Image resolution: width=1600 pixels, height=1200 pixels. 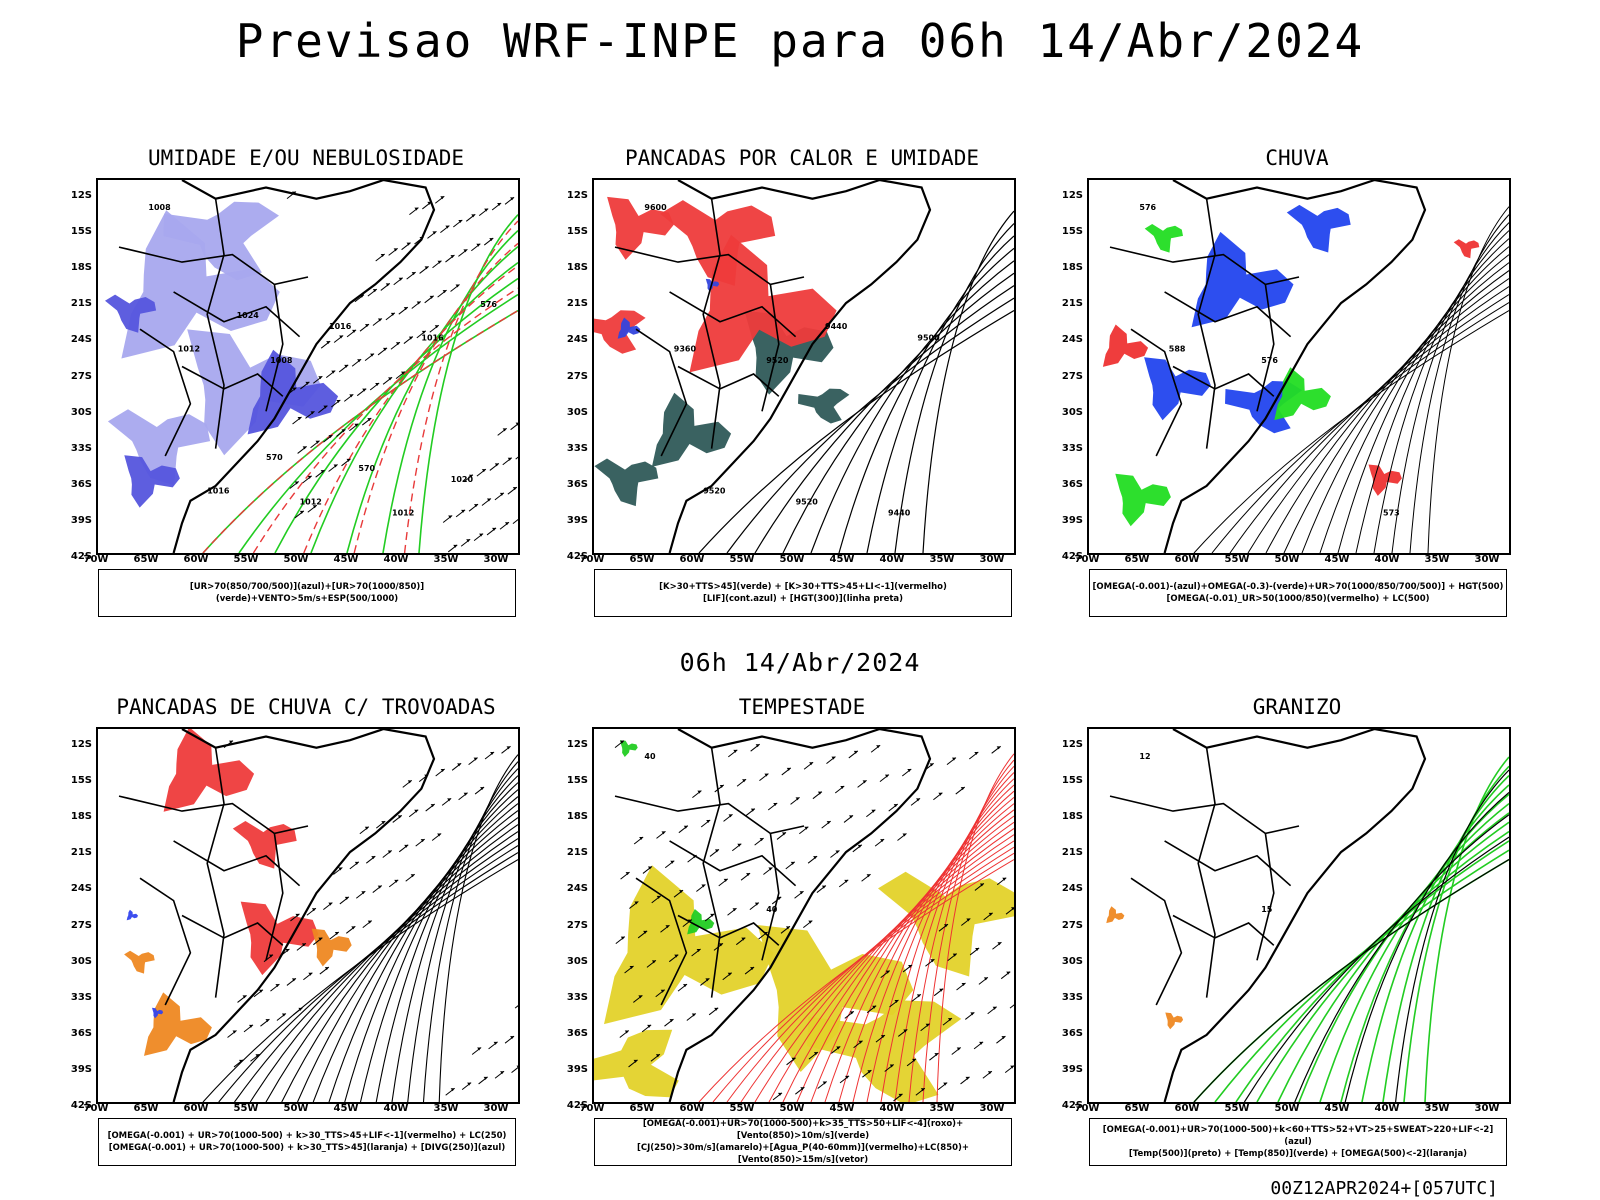 I want to click on latitude-tick-label: 18S, so click(x=81, y=268).